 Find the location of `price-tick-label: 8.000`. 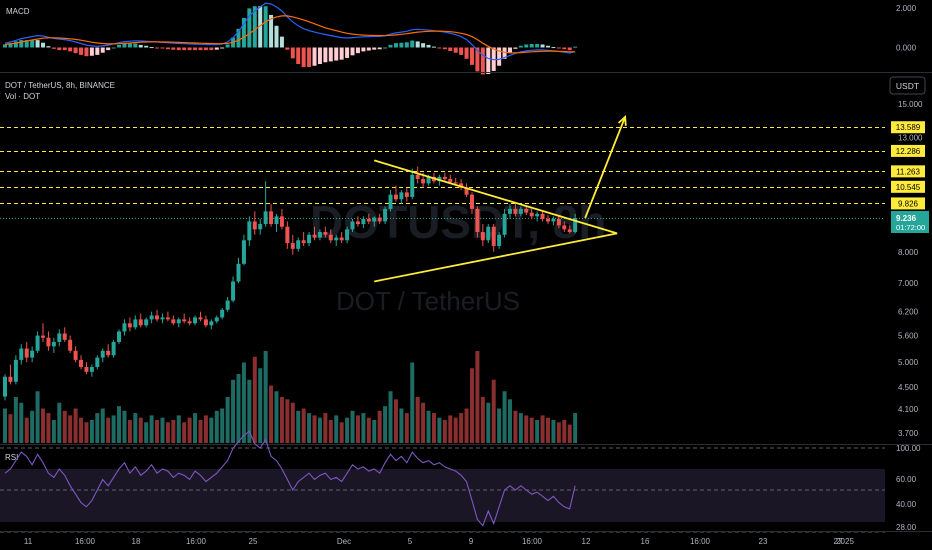

price-tick-label: 8.000 is located at coordinates (908, 252).